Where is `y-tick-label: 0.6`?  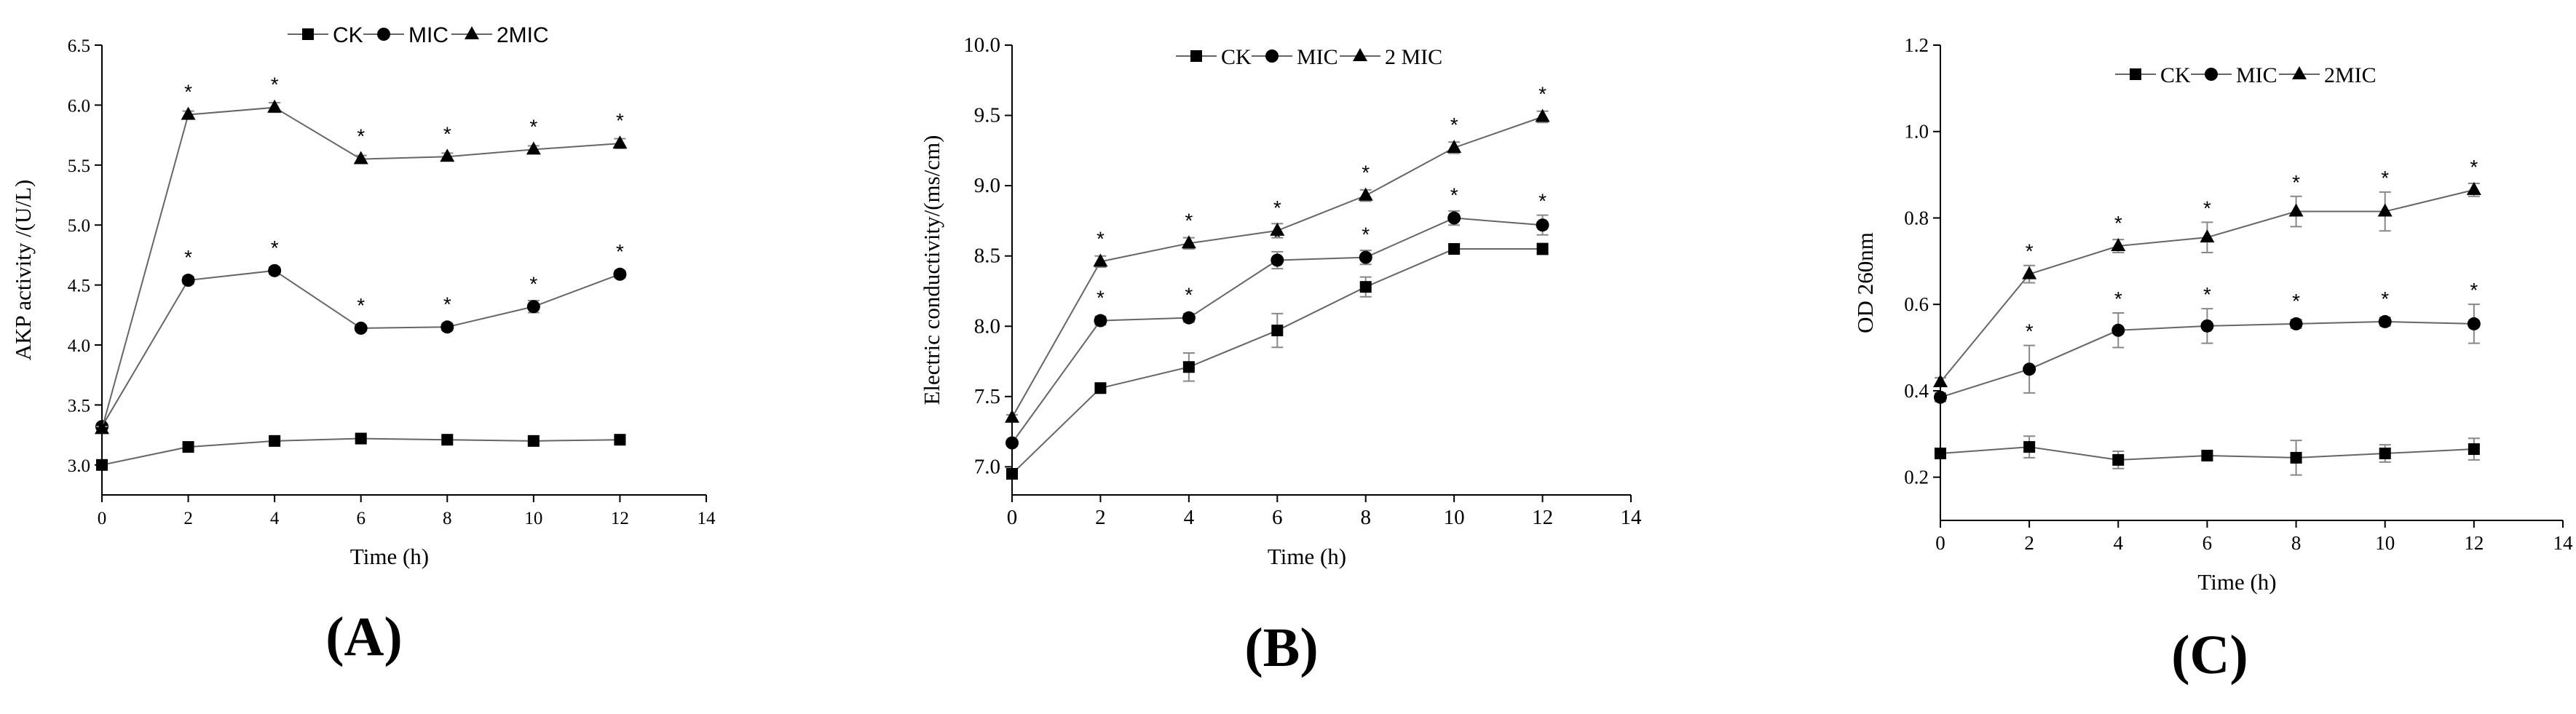 y-tick-label: 0.6 is located at coordinates (1916, 304).